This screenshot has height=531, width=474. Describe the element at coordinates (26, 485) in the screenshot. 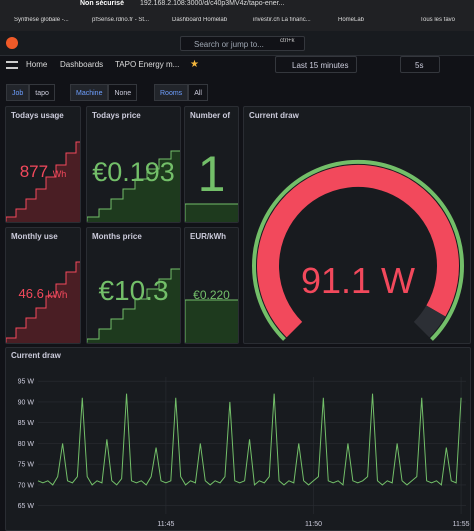

I see `y-tick-label: 70 W` at that location.